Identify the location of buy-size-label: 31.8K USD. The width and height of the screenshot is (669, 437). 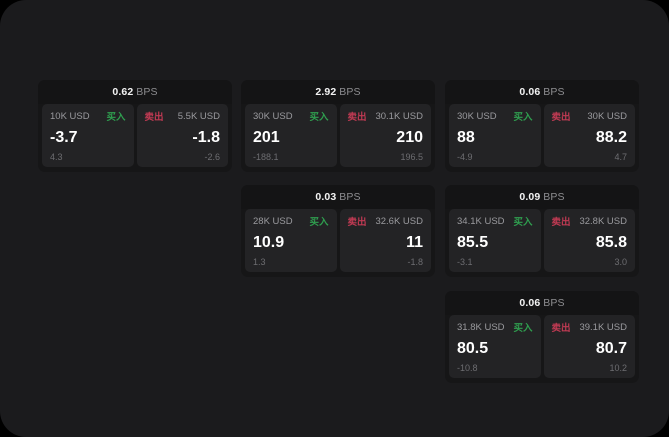
(481, 327).